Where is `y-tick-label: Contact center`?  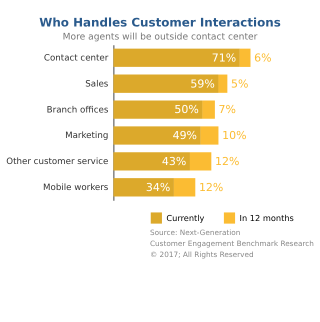 y-tick-label: Contact center is located at coordinates (76, 59).